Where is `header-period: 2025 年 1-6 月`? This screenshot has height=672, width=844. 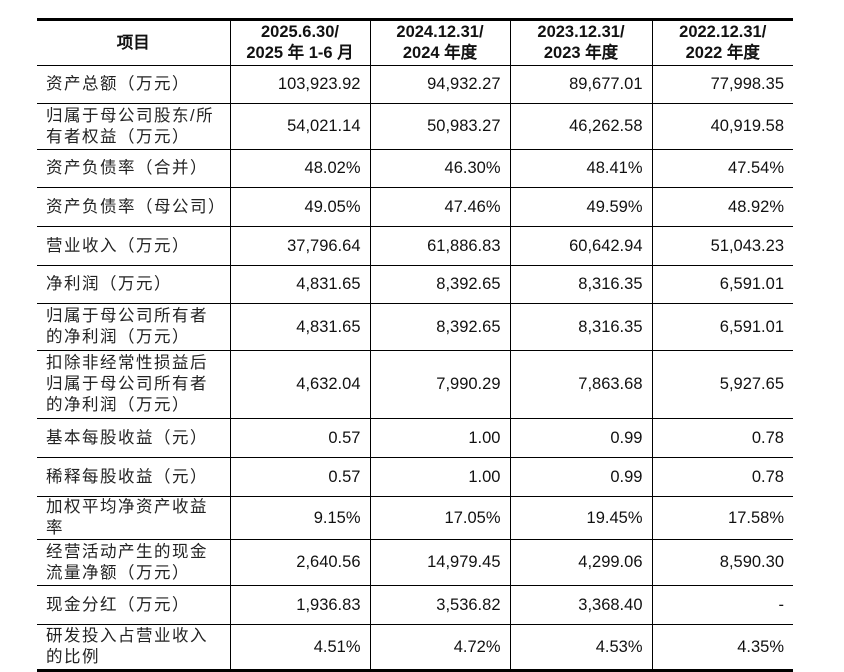
header-period: 2025 年 1-6 月 is located at coordinates (300, 53).